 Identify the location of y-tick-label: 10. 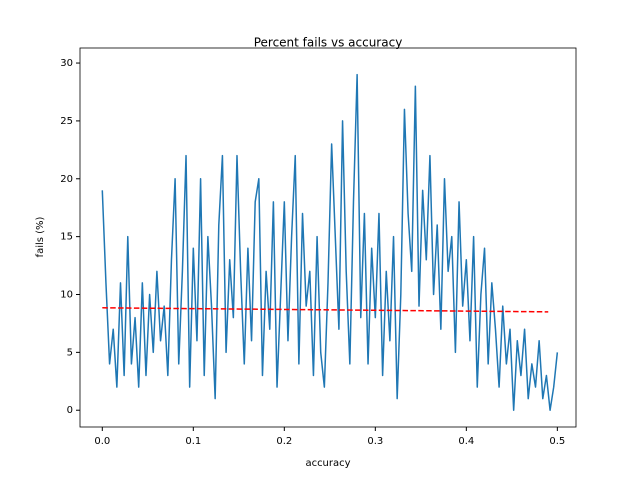
(66, 294).